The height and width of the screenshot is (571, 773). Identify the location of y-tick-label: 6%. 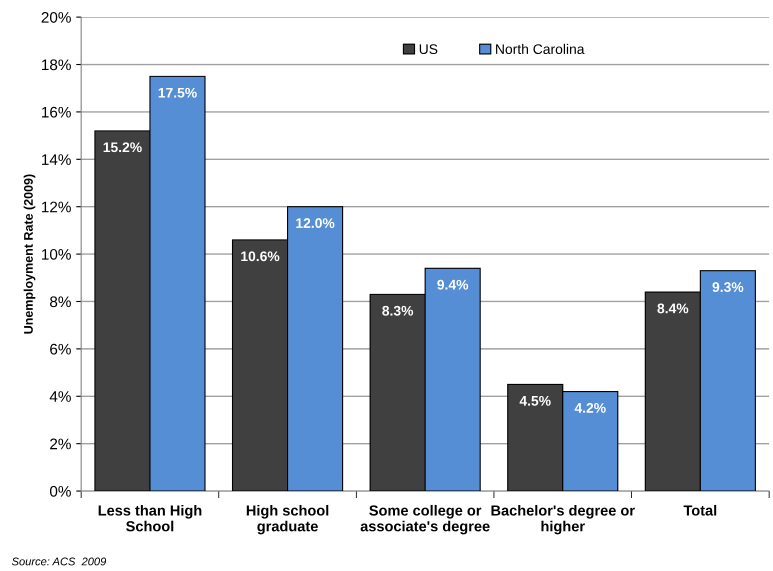
(60, 349).